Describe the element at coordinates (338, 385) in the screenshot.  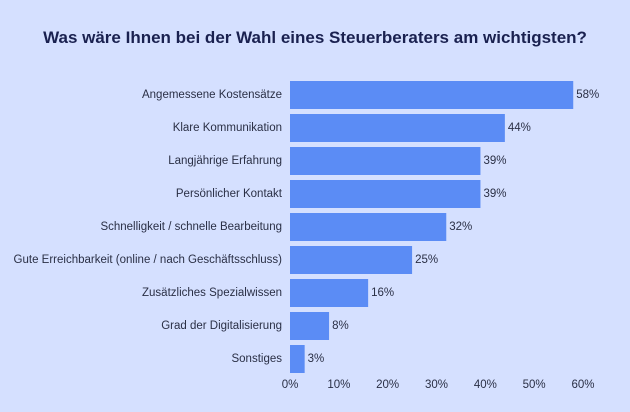
I see `x-tick-label: 10%` at that location.